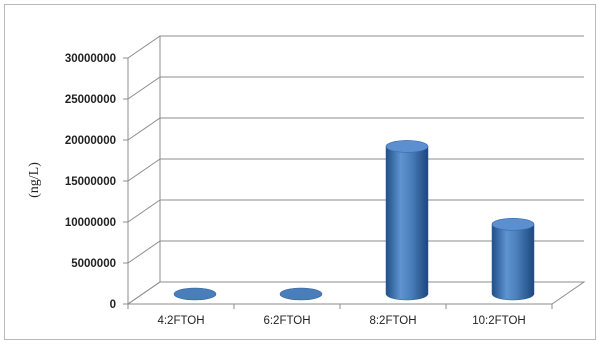  I want to click on y-tick-label: 25000000, so click(90, 100).